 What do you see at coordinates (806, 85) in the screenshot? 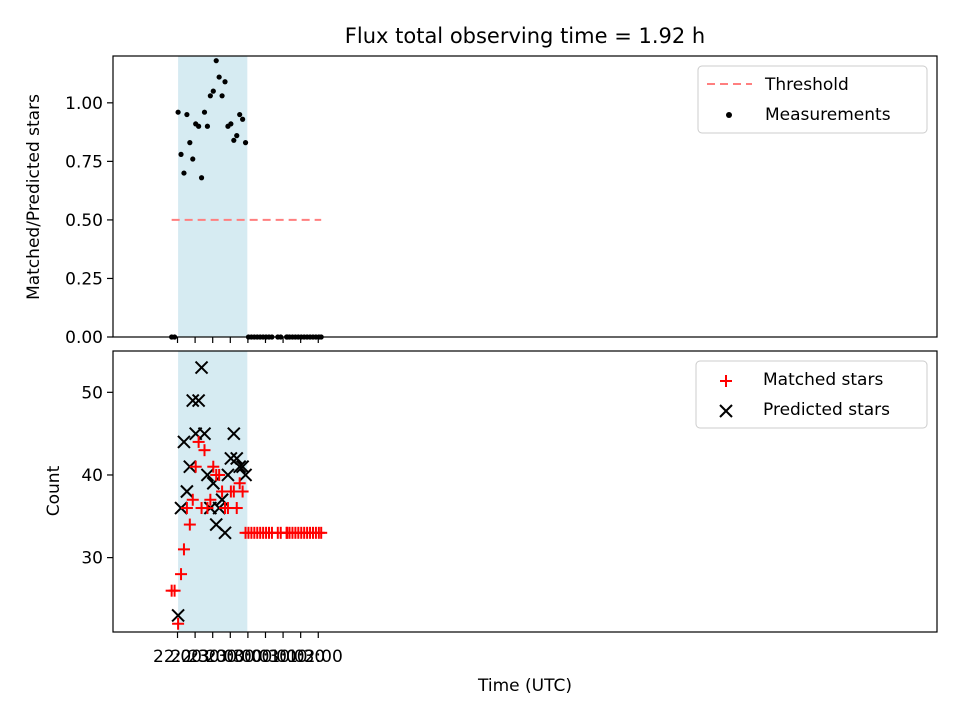
I see `legend-threshold-label: Threshold` at bounding box center [806, 85].